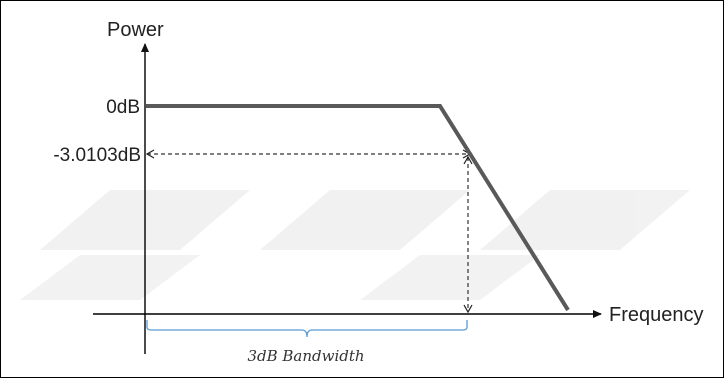 This screenshot has width=724, height=378. I want to click on bandwidth-label: 3dB Bandwidth, so click(305, 356).